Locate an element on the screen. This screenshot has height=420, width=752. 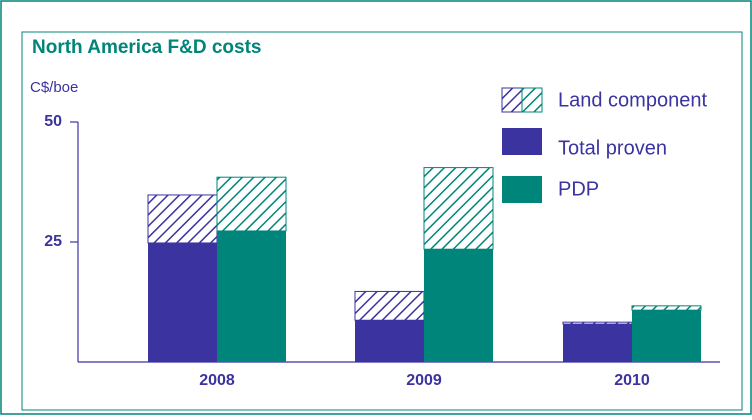
x-tick-label: 2008 is located at coordinates (217, 380).